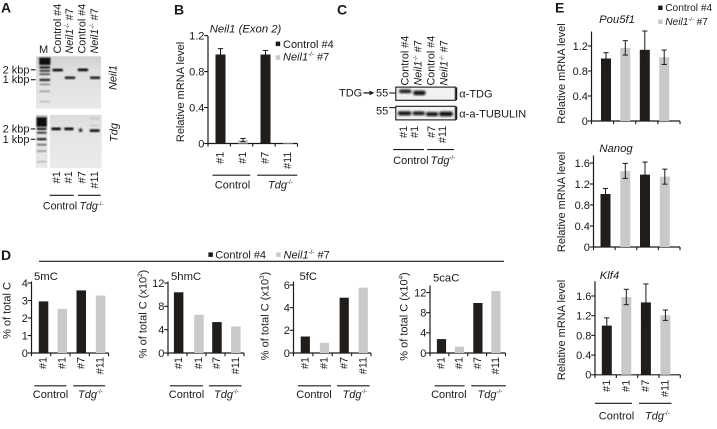  I want to click on svg-text: 1 kbp, so click(16, 80).